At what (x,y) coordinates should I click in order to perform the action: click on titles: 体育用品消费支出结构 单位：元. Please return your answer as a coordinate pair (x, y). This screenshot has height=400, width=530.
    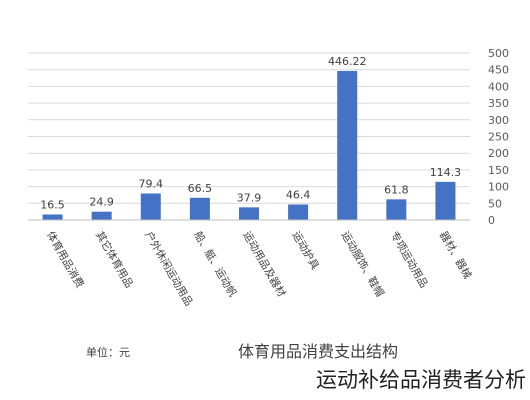
    Looking at the image, I should click on (242, 351).